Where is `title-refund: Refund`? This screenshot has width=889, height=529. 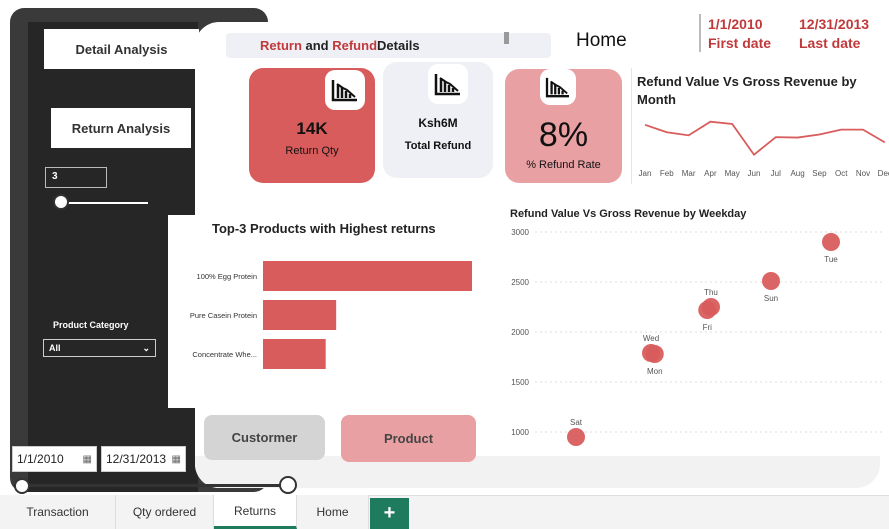 title-refund: Refund is located at coordinates (355, 45).